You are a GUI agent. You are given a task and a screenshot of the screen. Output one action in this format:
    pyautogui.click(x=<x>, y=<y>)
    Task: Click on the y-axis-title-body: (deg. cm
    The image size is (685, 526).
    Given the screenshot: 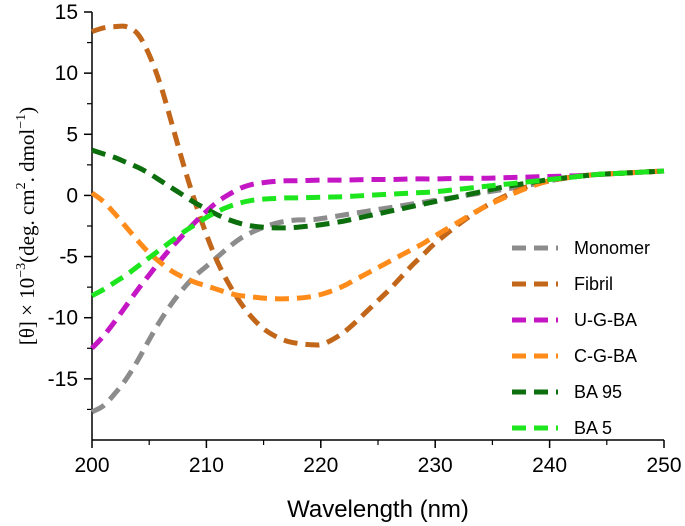 What is the action you would take?
    pyautogui.click(x=27, y=225)
    